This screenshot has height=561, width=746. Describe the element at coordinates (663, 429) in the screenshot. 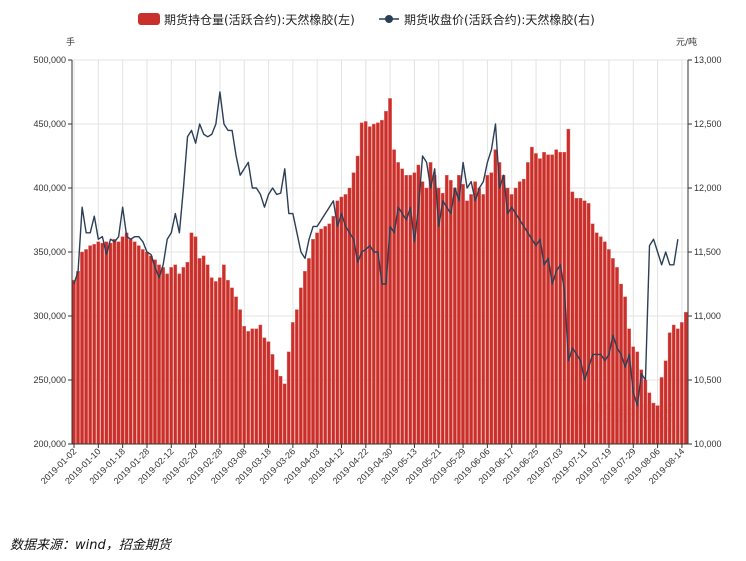

I see `watermark-subtext: FUTURES` at that location.